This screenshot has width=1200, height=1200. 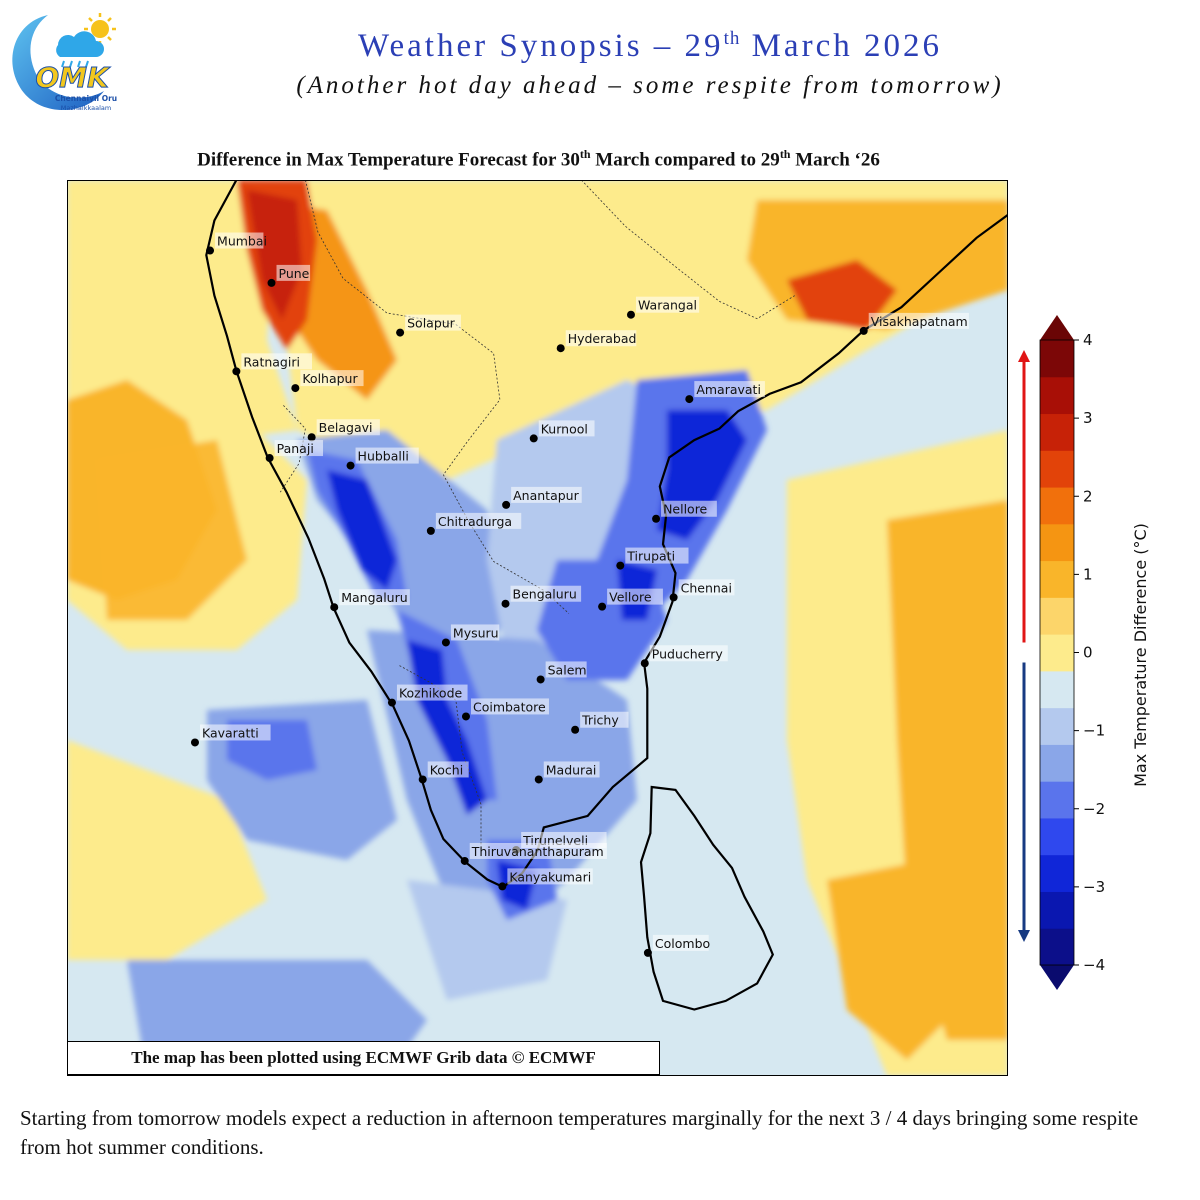 I want to click on city-label: Coimbatore, so click(x=509, y=706).